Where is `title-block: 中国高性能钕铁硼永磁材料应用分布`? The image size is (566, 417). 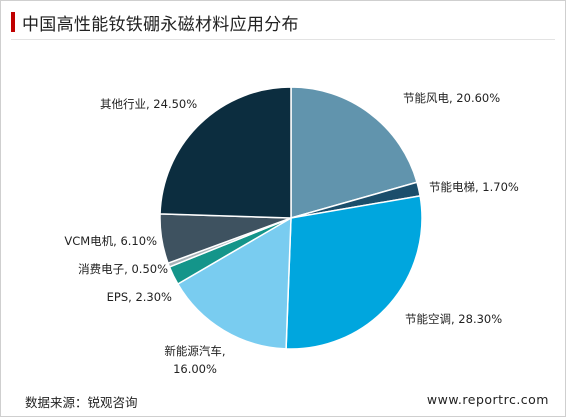
title-block: 中国高性能钕铁硼永磁材料应用分布 is located at coordinates (155, 22).